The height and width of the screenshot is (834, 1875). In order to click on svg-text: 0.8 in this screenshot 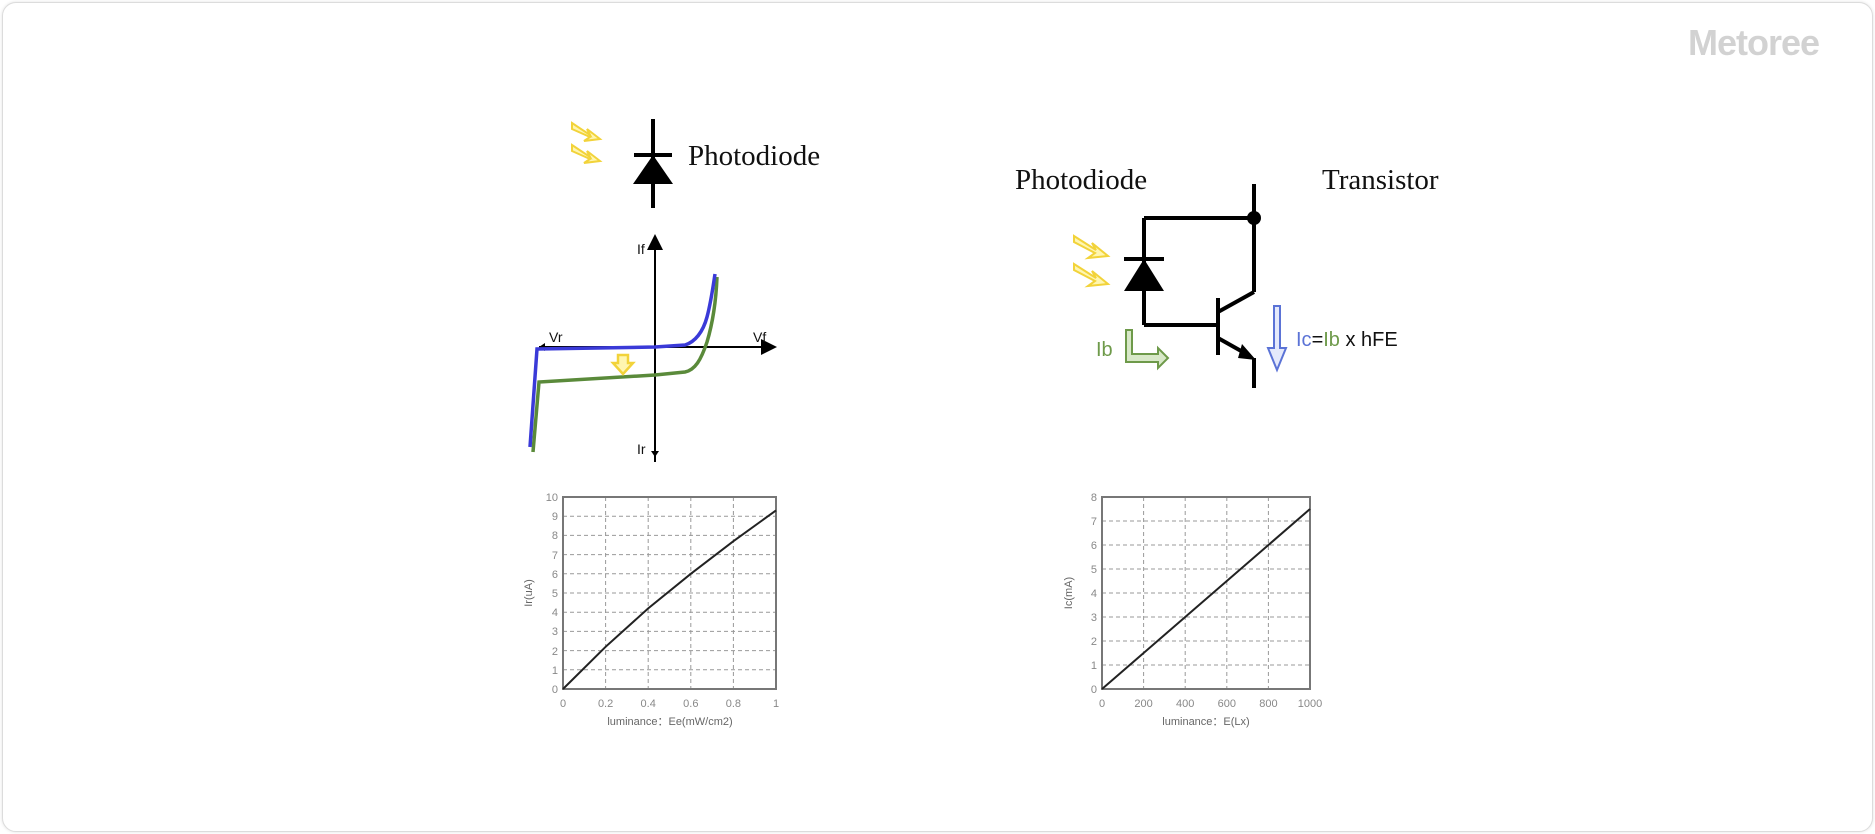, I will do `click(733, 704)`.